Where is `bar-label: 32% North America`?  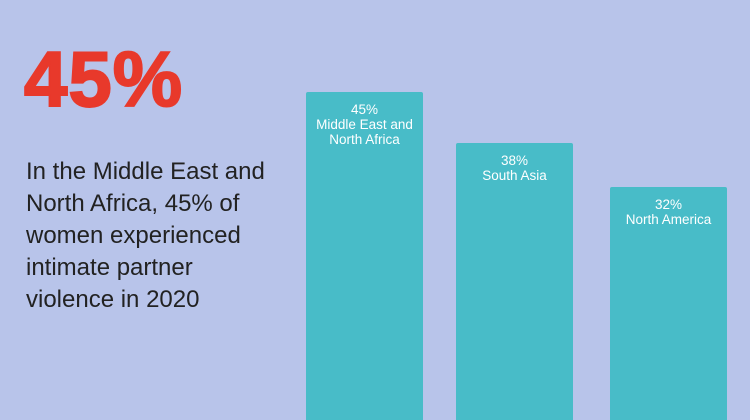 bar-label: 32% North America is located at coordinates (668, 212).